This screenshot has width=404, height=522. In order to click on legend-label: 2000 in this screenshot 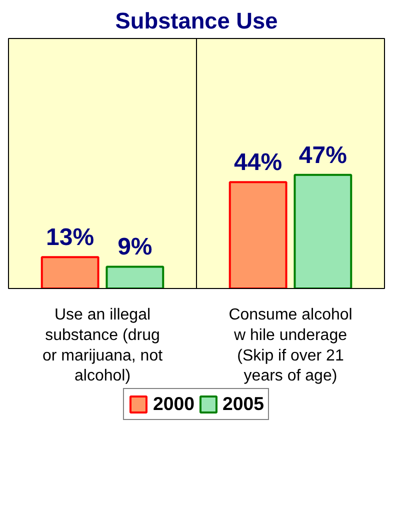, I will do `click(173, 404)`.